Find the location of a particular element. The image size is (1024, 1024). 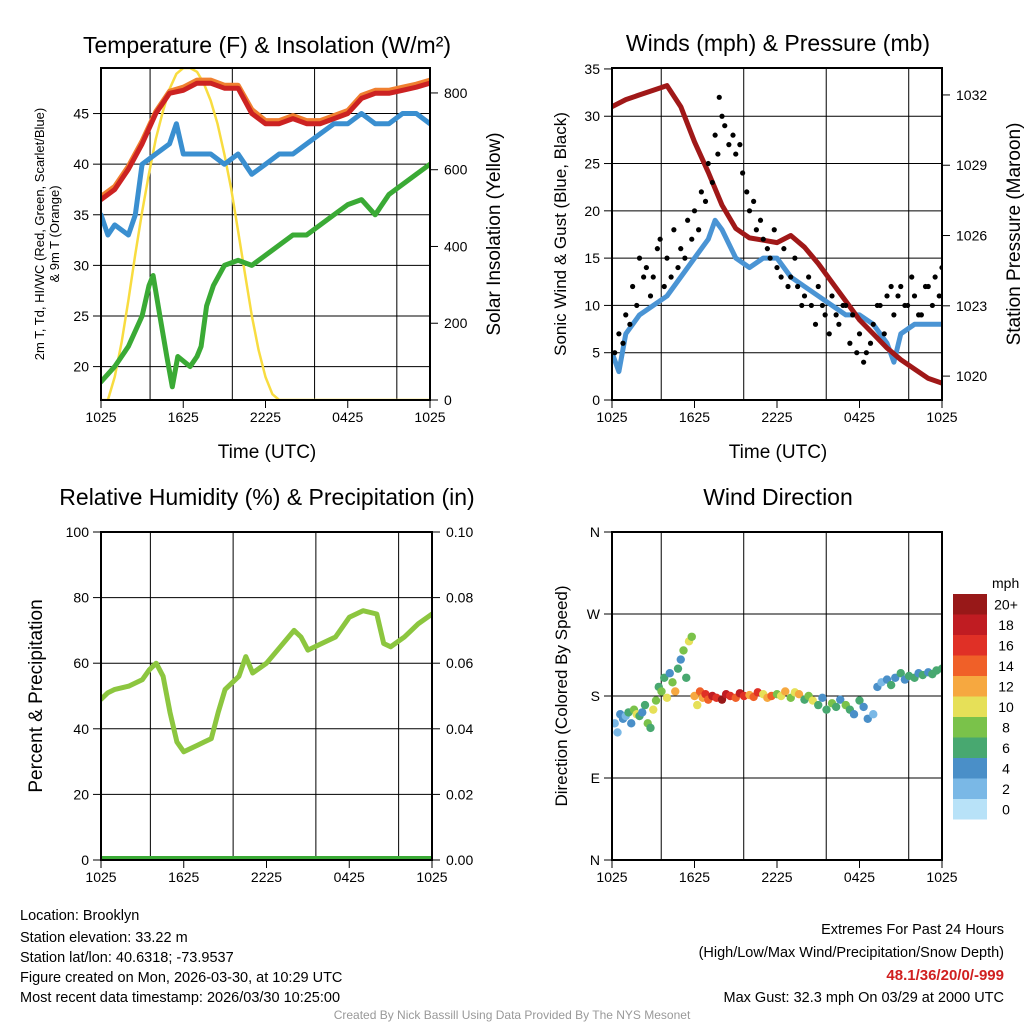

extremes-values: 48.1/36/20/0/-999 is located at coordinates (945, 975).